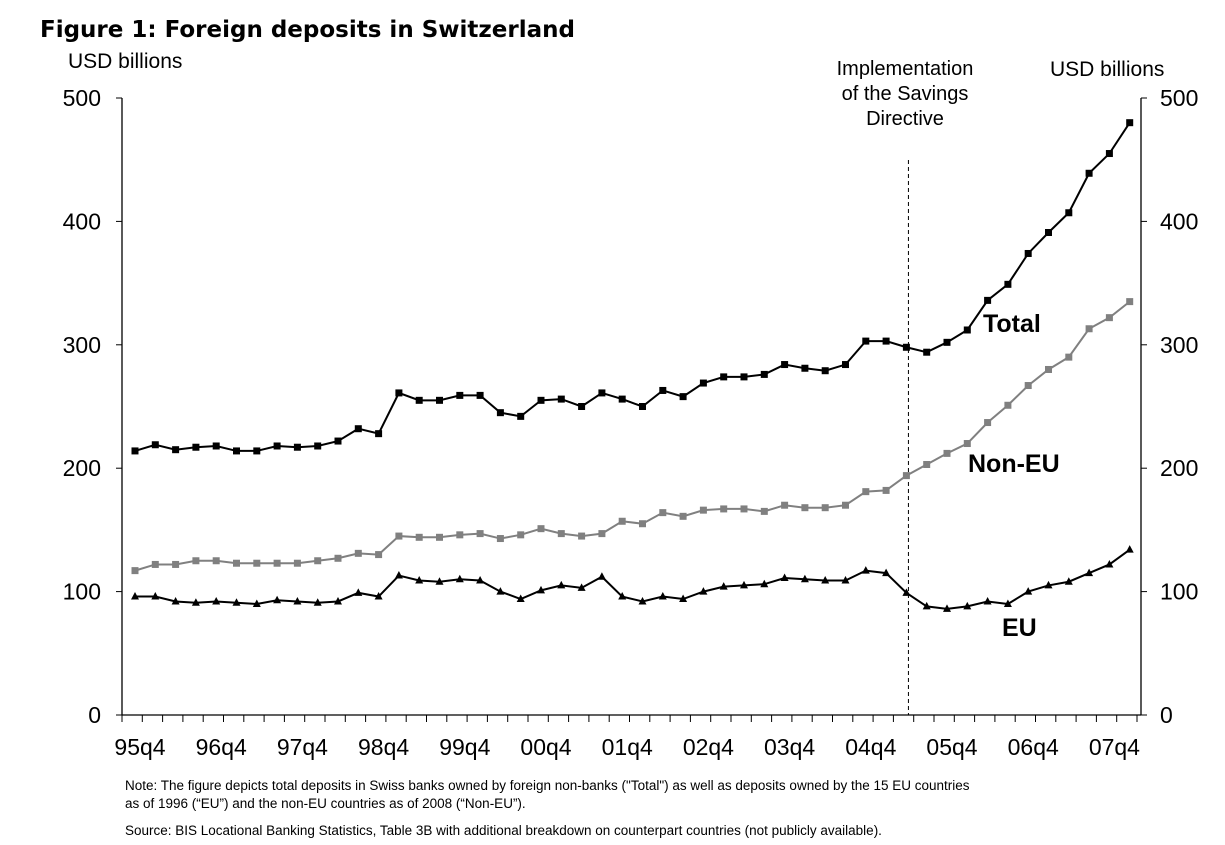 The image size is (1225, 845). I want to click on y-tick-label-right: 0, so click(1166, 715).